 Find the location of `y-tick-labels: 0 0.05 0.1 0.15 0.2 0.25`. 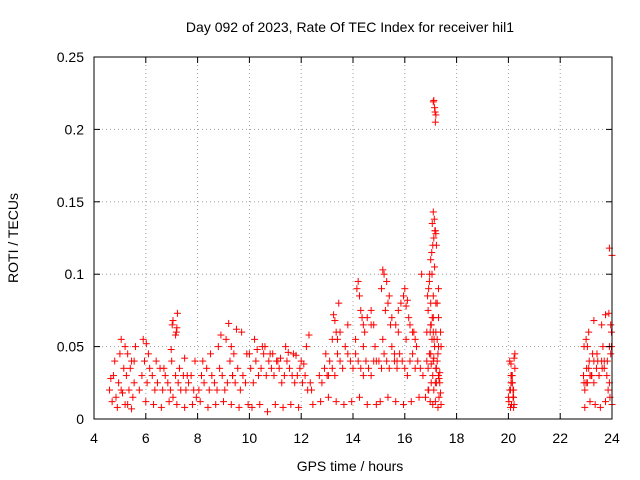

y-tick-labels: 0 0.05 0.1 0.15 0.2 0.25 is located at coordinates (70, 238).